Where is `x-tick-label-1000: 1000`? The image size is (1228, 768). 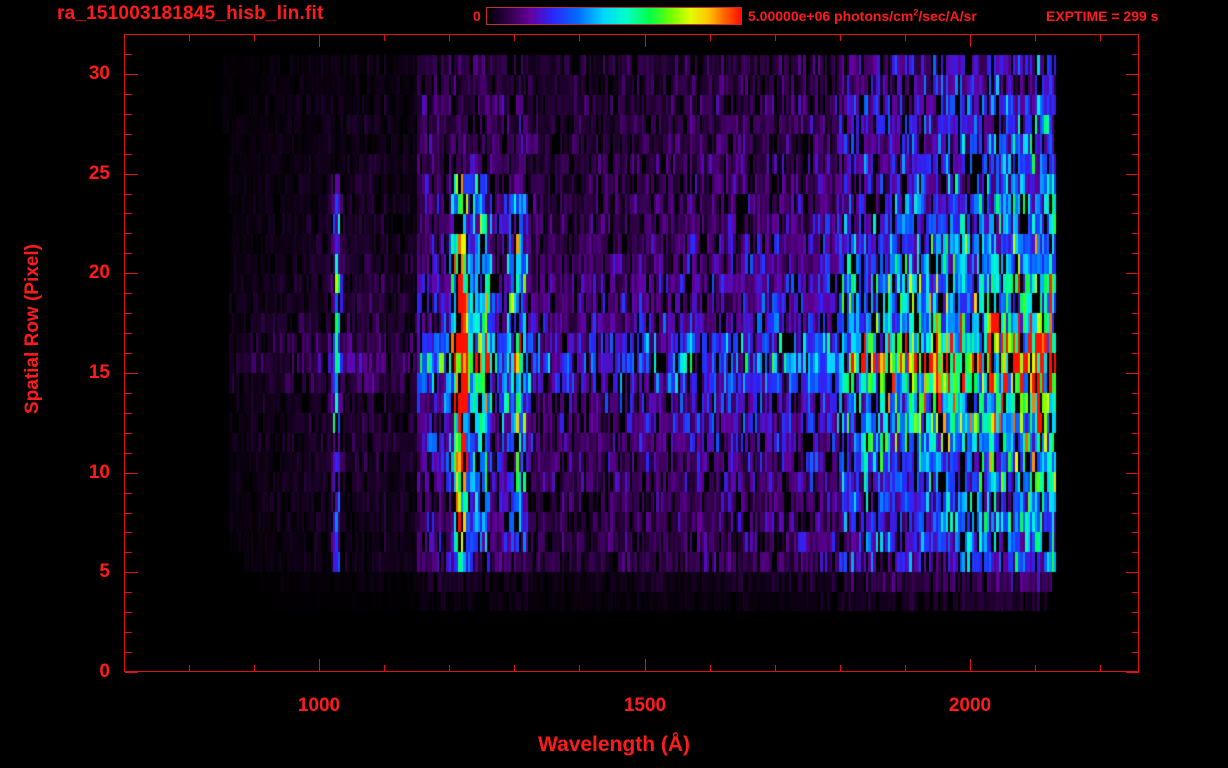
x-tick-label-1000: 1000 is located at coordinates (319, 705).